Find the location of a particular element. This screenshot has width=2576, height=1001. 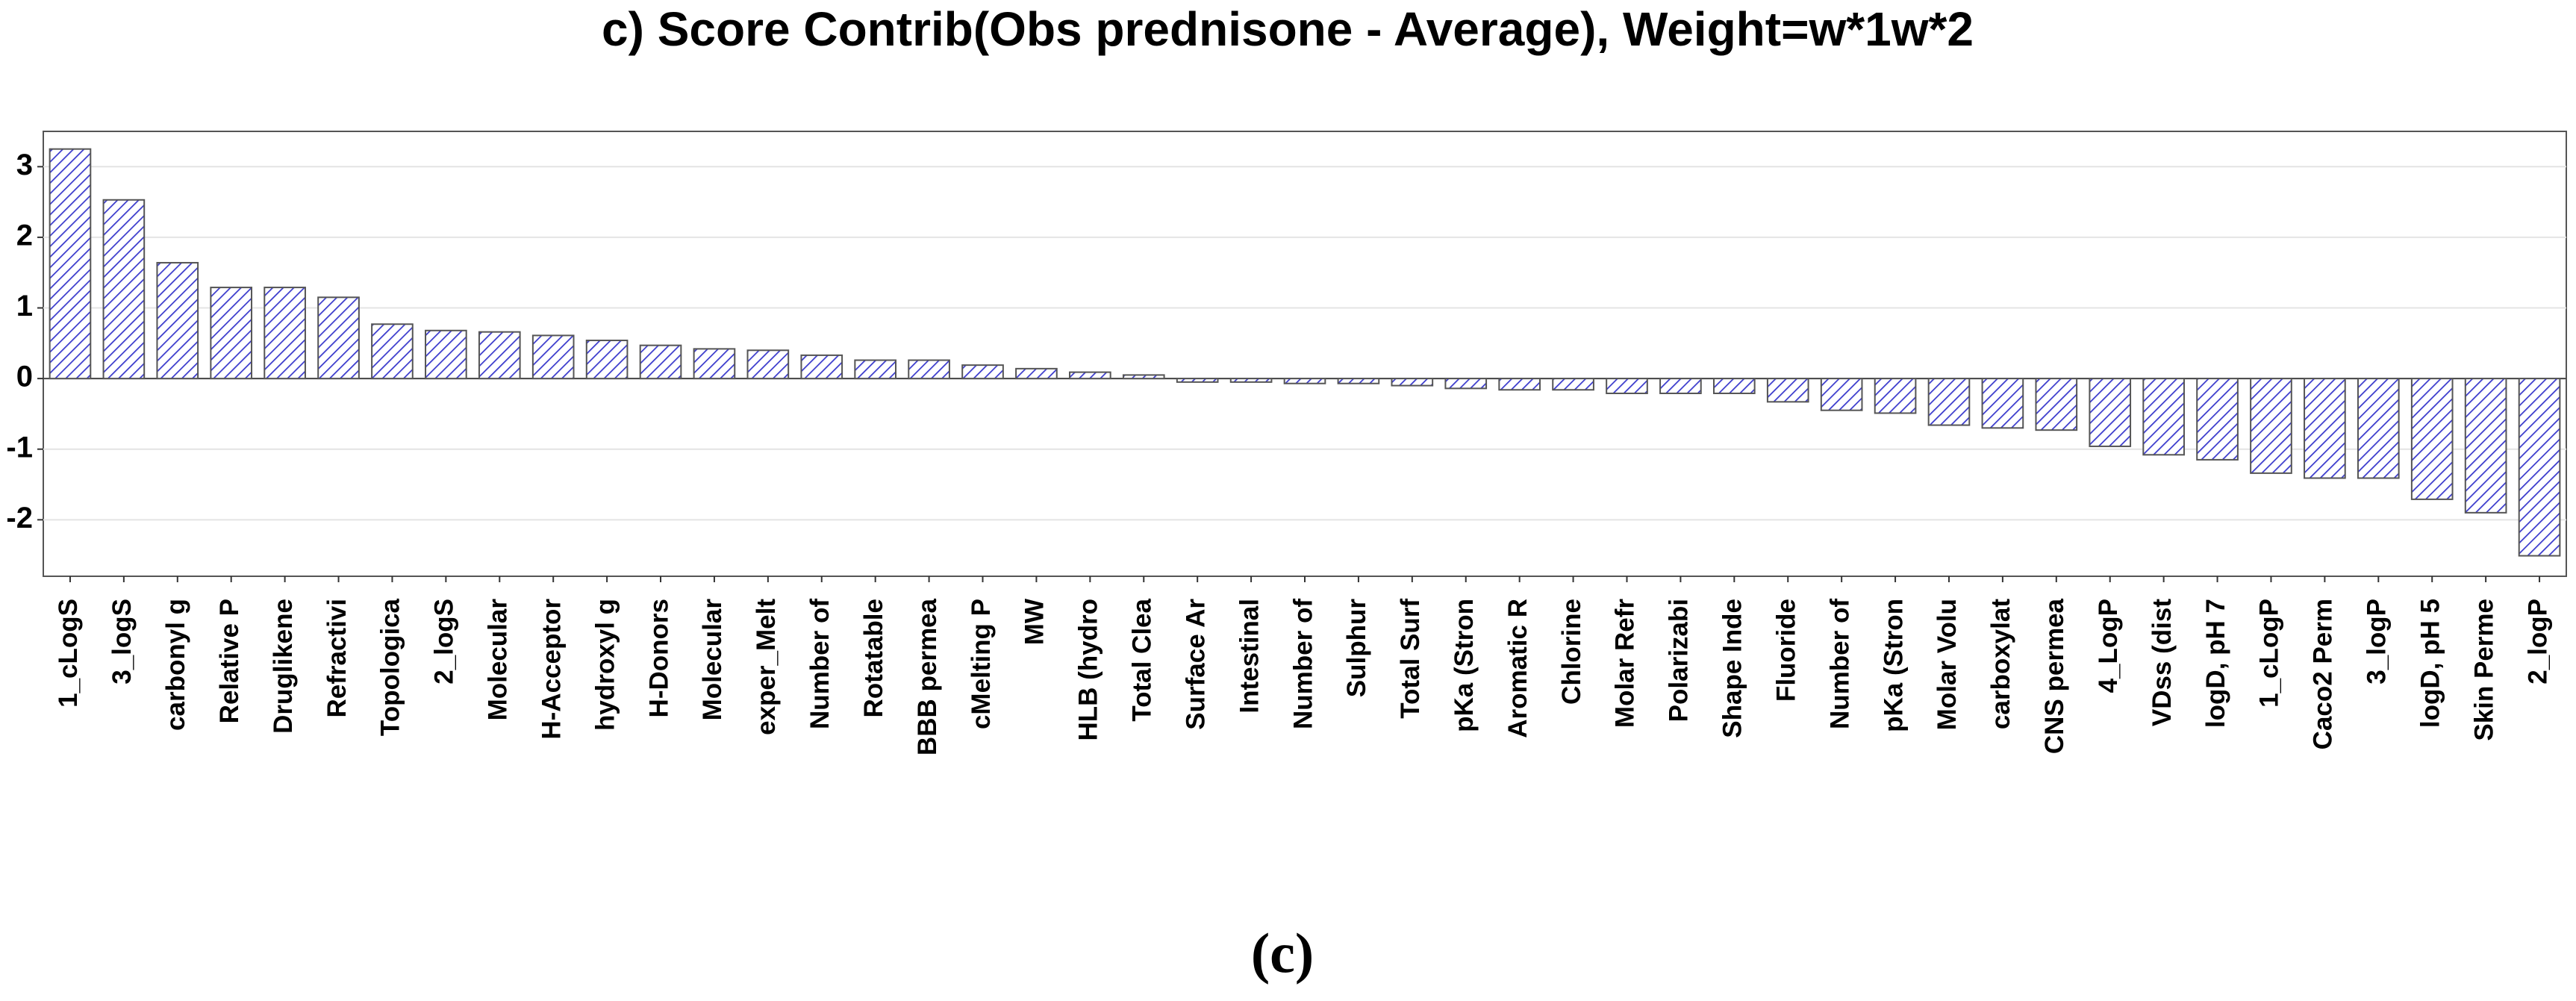

x-tick-label: 1_cLogS is located at coordinates (68, 653).